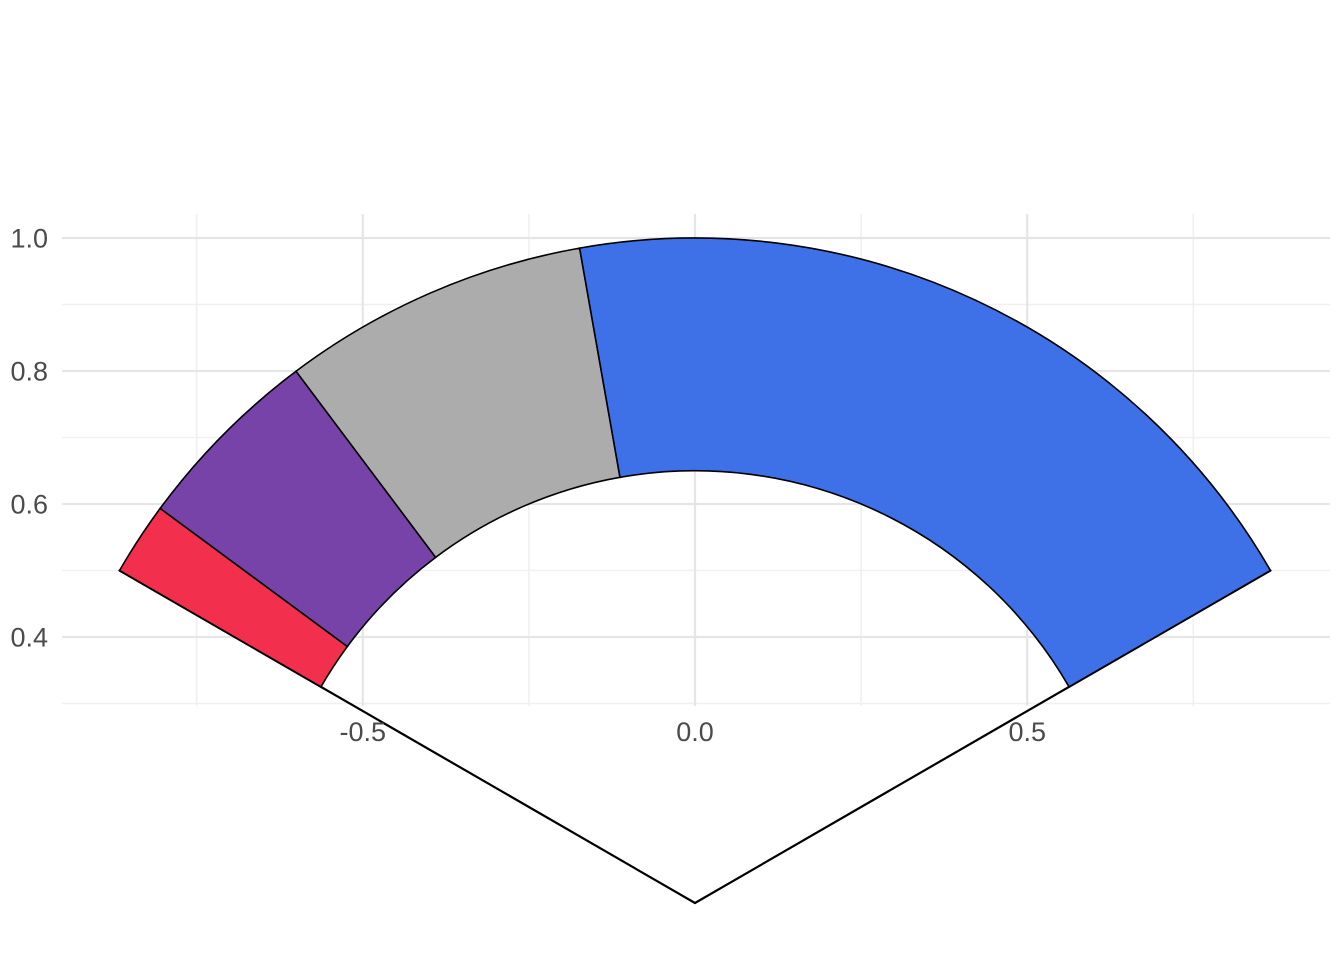 The width and height of the screenshot is (1344, 960). Describe the element at coordinates (362, 732) in the screenshot. I see `x-tick-label: -0.5` at that location.